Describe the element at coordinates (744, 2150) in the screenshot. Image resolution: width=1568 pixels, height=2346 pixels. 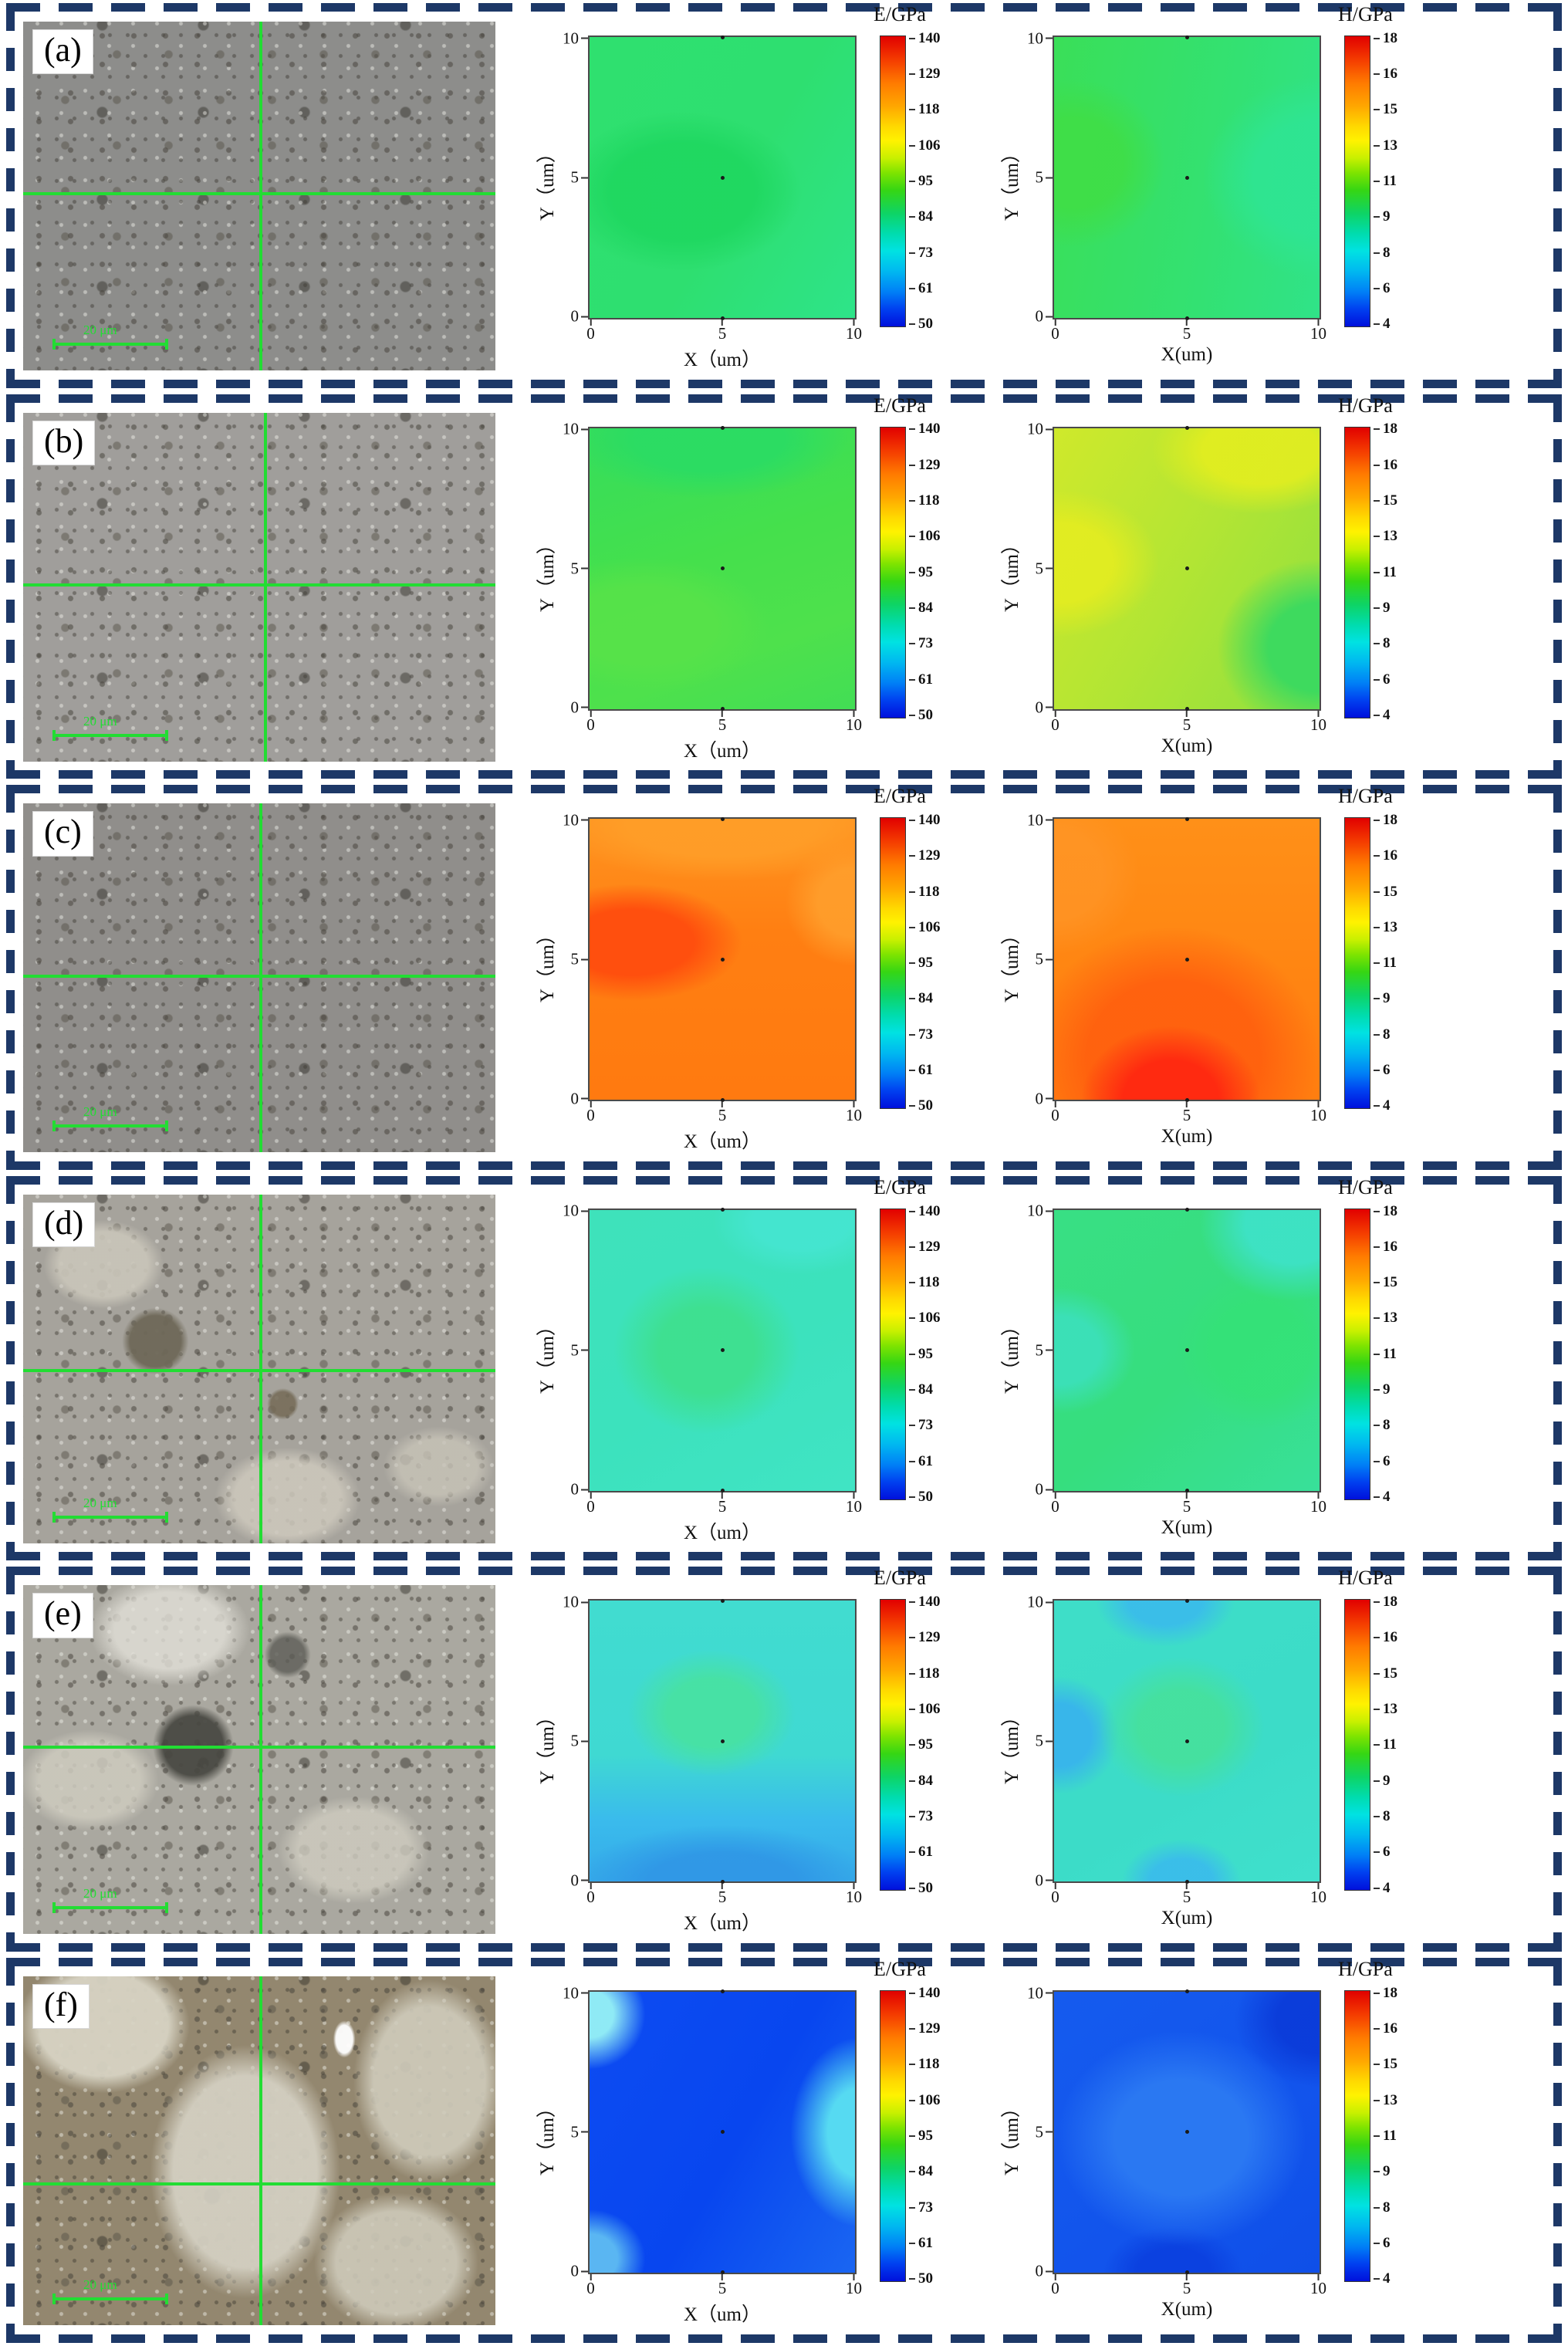
I see `modulus-contour-chart: Y（um） 10 5 0 0 5 10 X（um） E/GPa` at that location.